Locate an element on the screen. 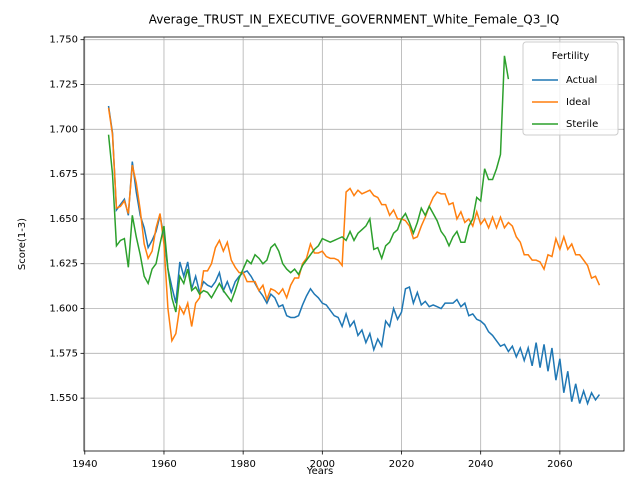 The width and height of the screenshot is (640, 480). y-axis-label: Score(1-3) is located at coordinates (22, 244).